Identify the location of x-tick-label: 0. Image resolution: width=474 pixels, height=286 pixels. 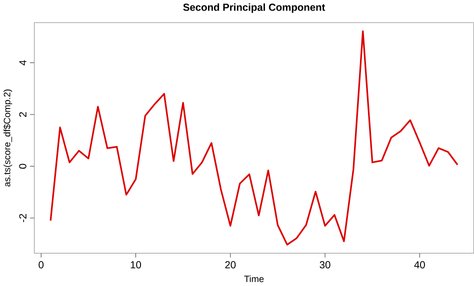
(41, 265).